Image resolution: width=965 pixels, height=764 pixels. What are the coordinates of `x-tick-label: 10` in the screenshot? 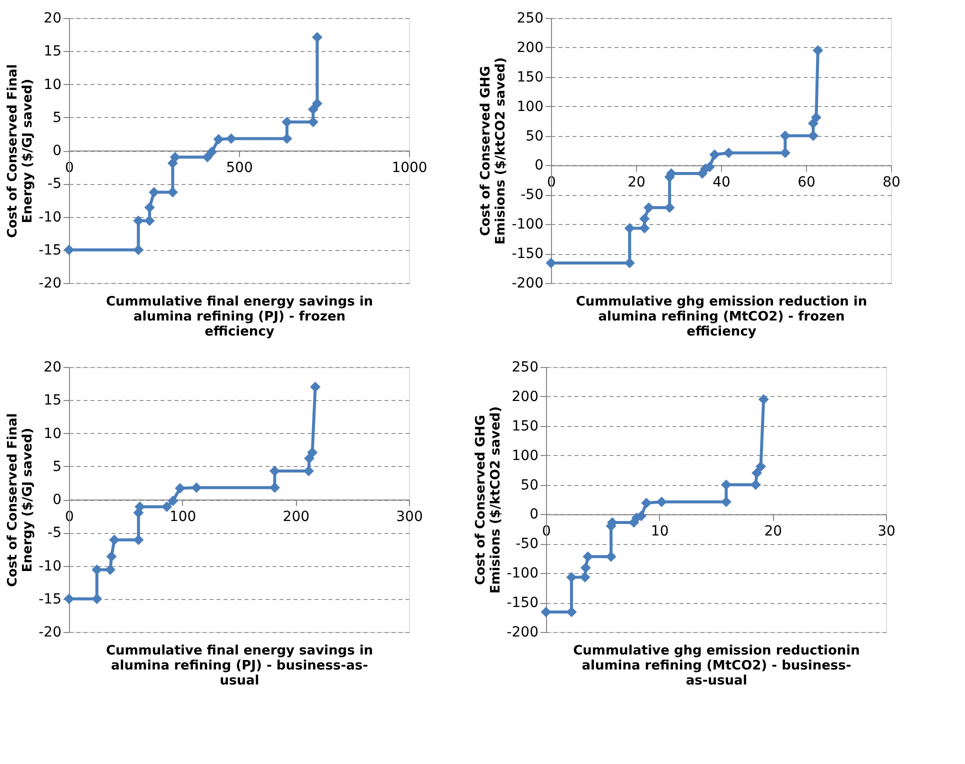 It's located at (659, 532).